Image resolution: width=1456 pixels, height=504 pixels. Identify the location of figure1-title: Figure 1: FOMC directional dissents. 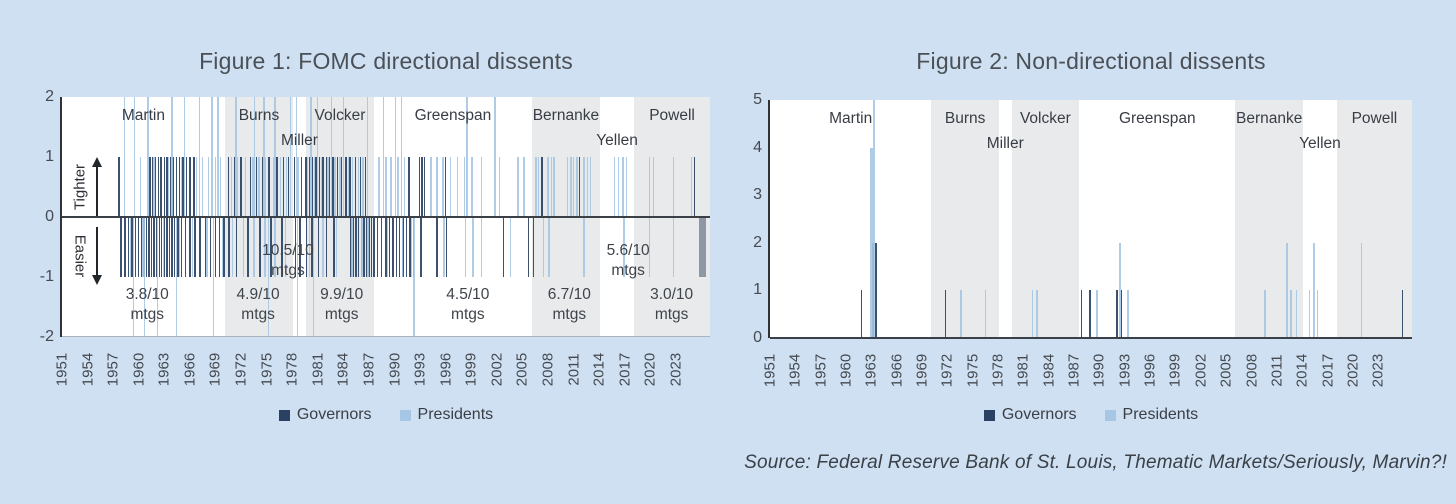
(386, 61).